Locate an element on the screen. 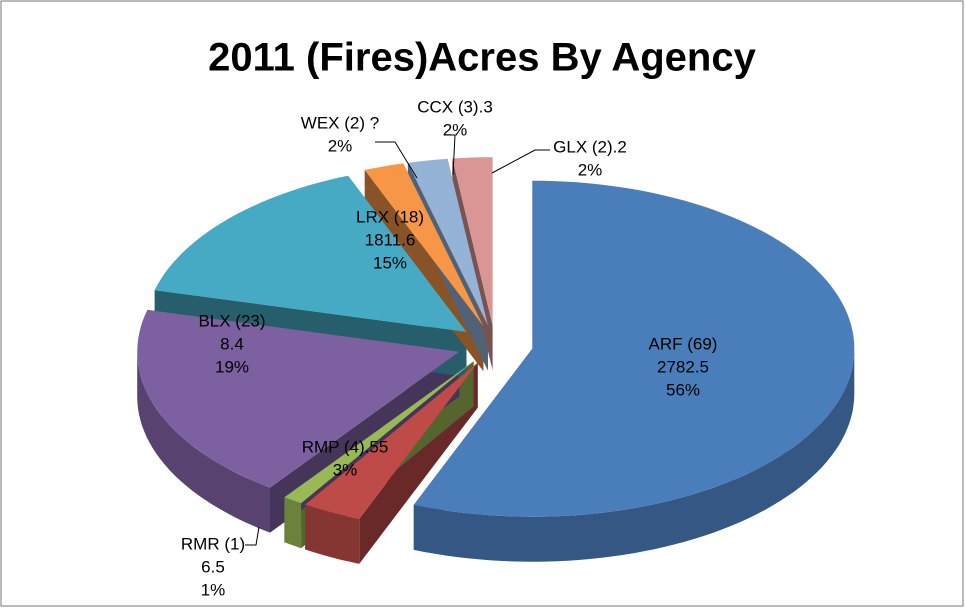 This screenshot has width=965, height=608. data-label: 6.5 is located at coordinates (213, 566).